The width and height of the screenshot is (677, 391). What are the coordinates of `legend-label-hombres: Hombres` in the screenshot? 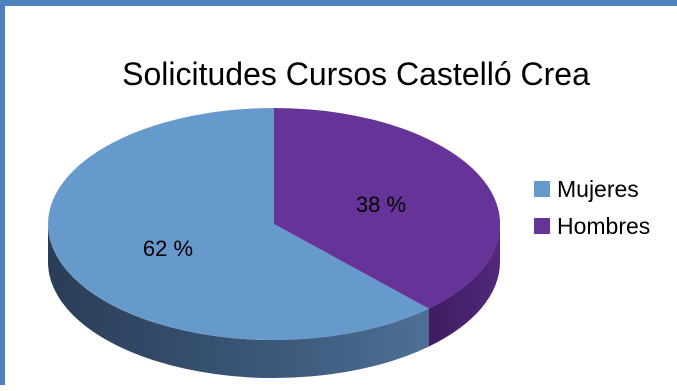 It's located at (603, 226).